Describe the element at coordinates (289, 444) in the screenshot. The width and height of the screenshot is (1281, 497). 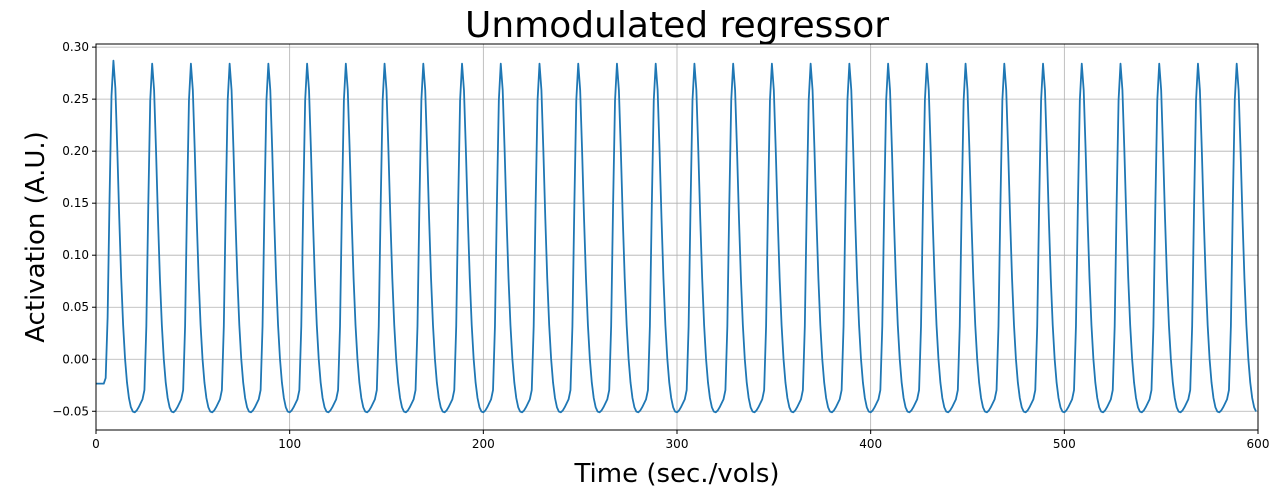
I see `x-tick-label: 100` at that location.